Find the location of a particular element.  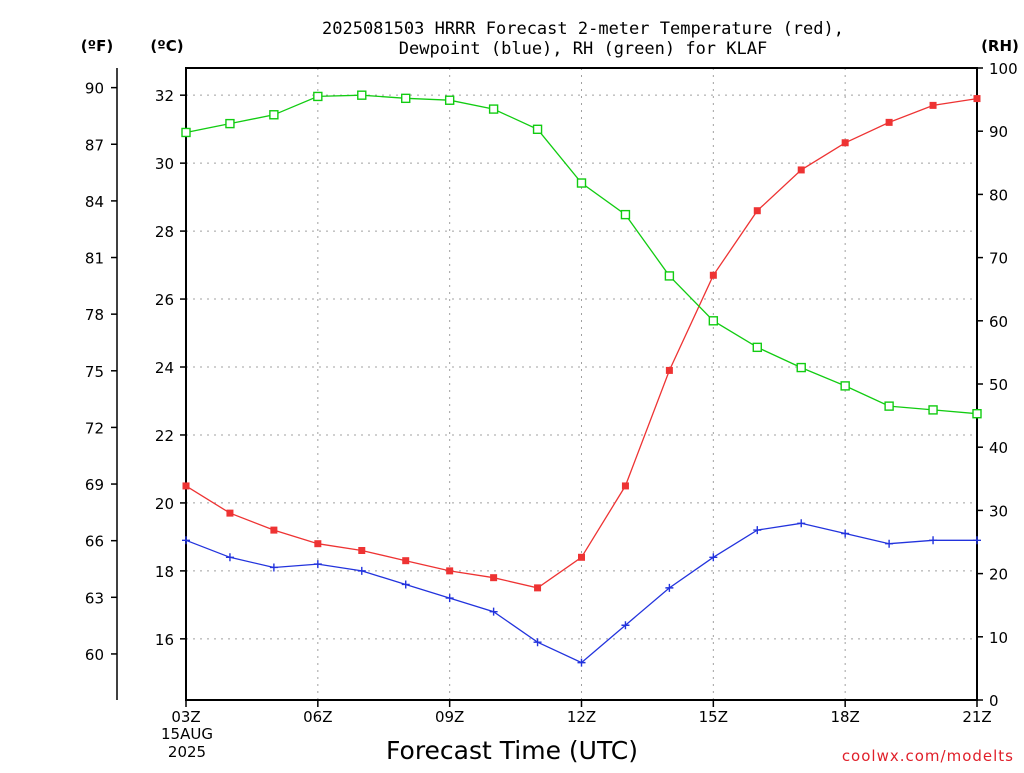

rh-tick-label: 60 is located at coordinates (998, 322).